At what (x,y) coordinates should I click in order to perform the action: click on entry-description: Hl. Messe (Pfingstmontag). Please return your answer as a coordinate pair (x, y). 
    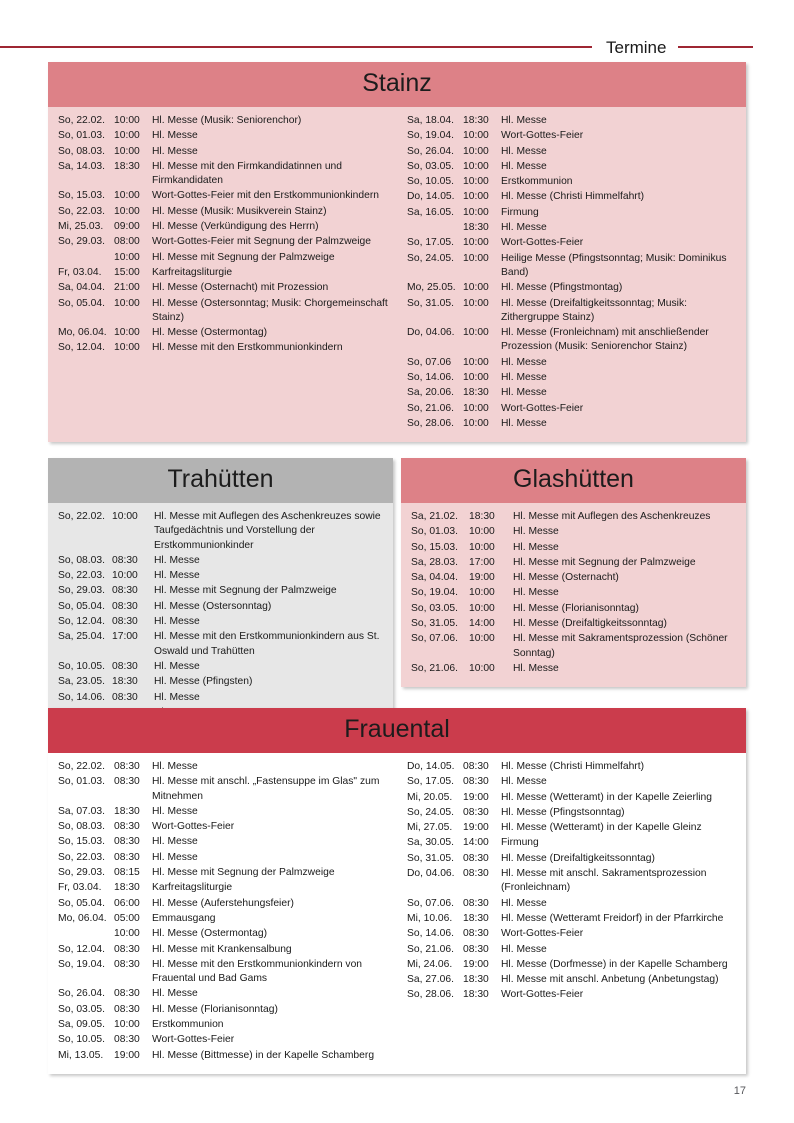
    Looking at the image, I should click on (562, 288).